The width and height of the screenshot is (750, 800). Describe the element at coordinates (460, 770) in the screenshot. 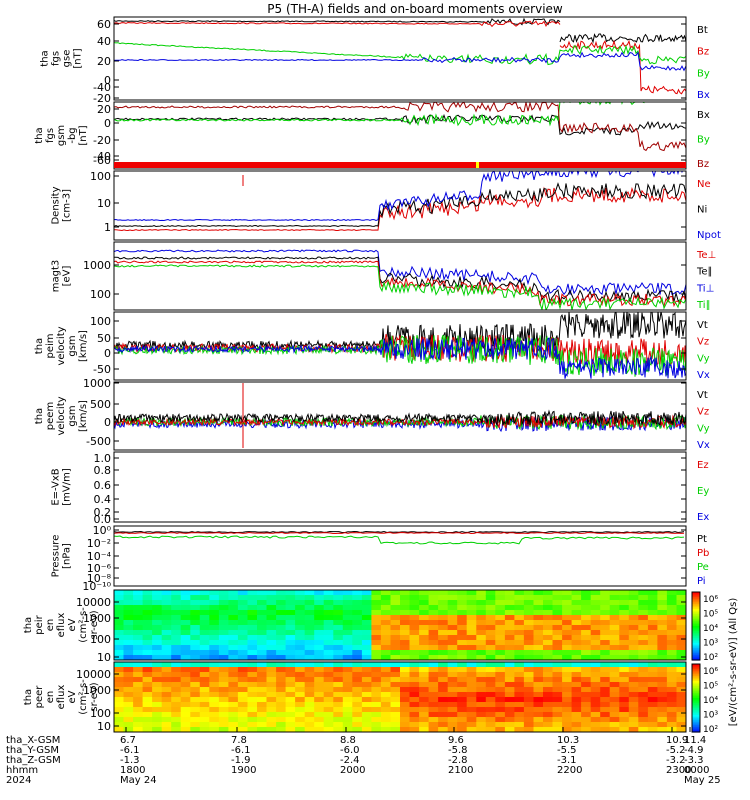

I see `xaxis-value: 2100` at that location.